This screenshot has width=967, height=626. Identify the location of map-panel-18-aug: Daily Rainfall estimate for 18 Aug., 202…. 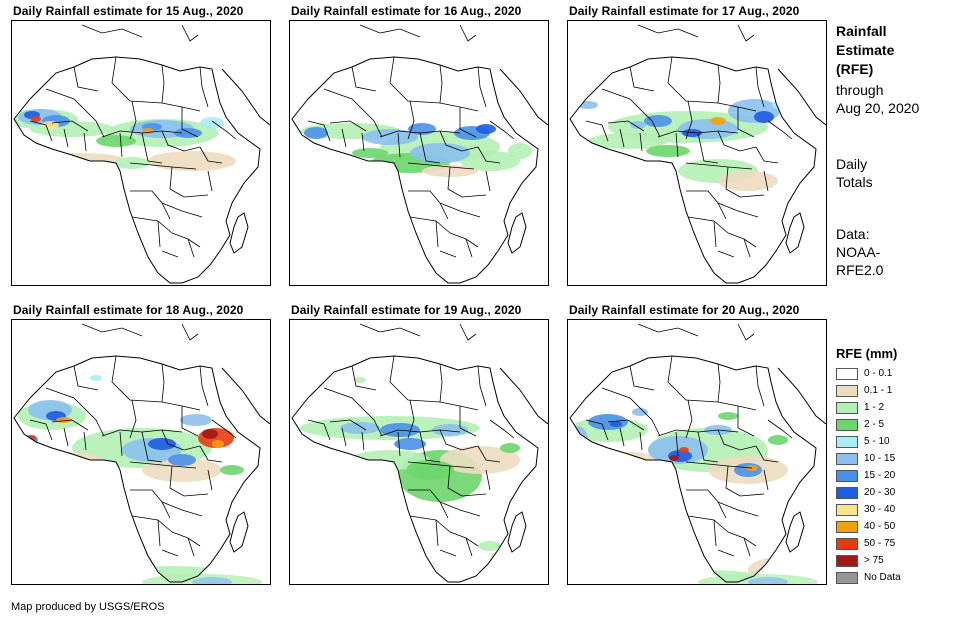
(142, 444).